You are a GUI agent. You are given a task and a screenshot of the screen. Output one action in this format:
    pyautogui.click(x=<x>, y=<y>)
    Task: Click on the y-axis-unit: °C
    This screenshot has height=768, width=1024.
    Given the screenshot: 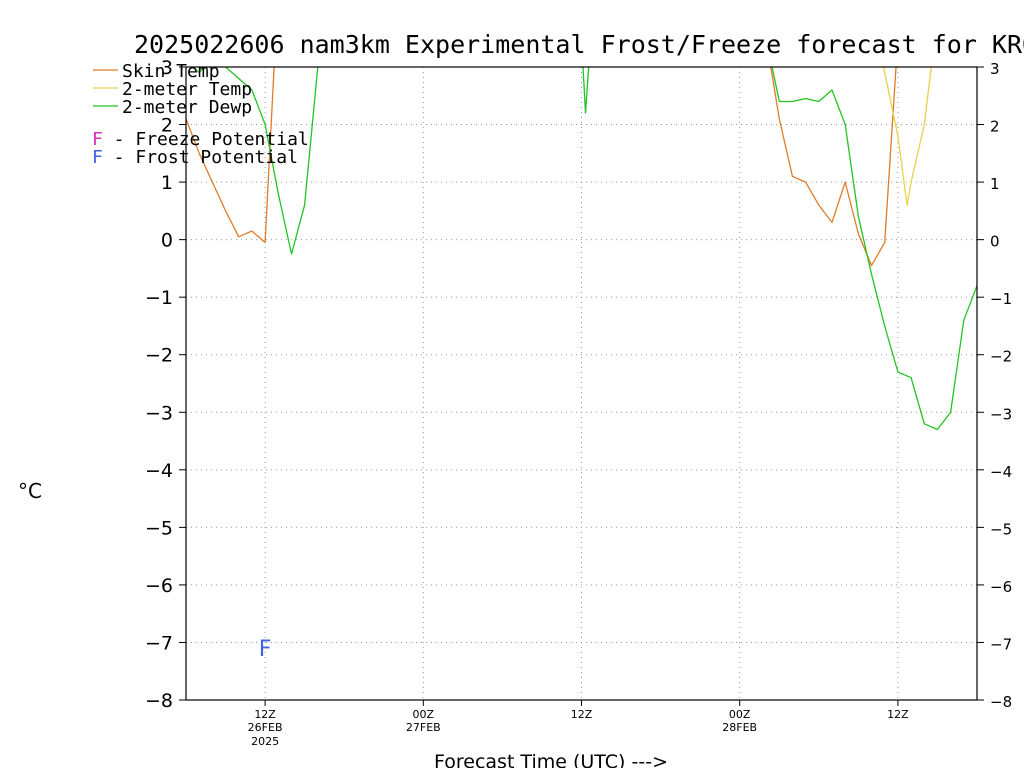 What is the action you would take?
    pyautogui.click(x=30, y=491)
    